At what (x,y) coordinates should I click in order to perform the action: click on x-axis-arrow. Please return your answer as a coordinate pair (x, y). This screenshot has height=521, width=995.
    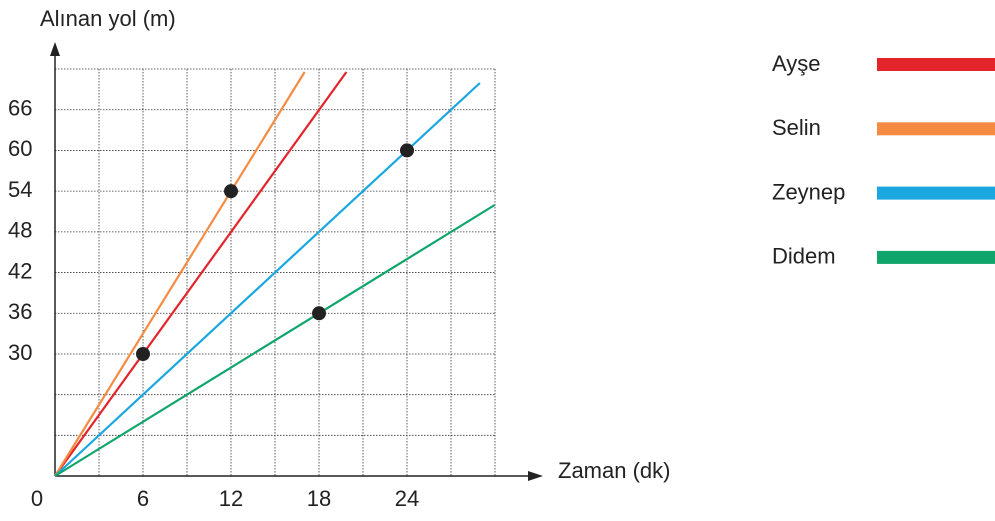
    Looking at the image, I should click on (535, 476).